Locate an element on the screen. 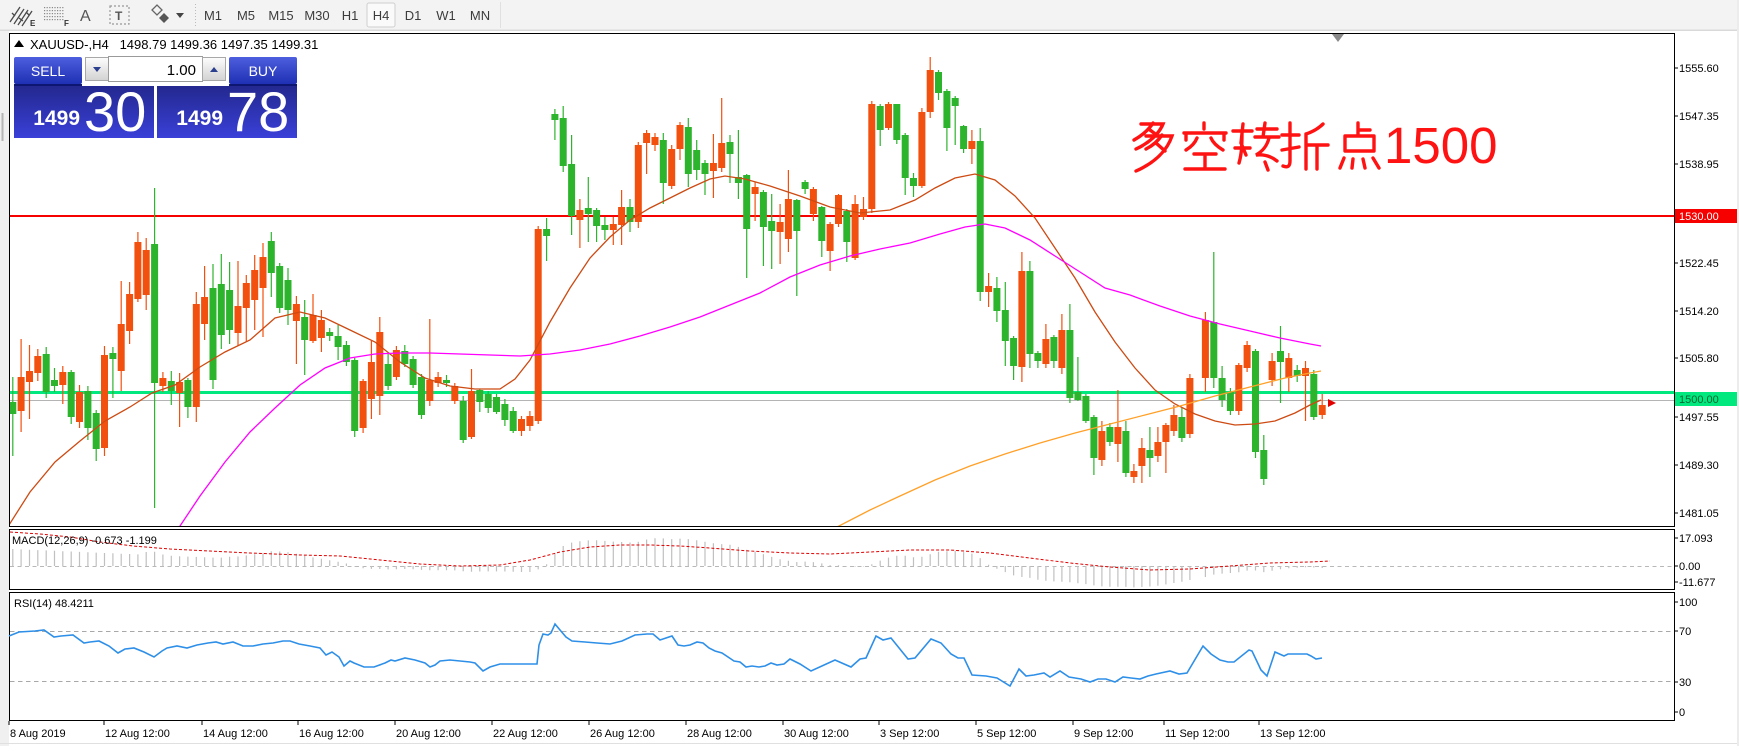  svg-text: 14 Aug 12:00 is located at coordinates (235, 734).